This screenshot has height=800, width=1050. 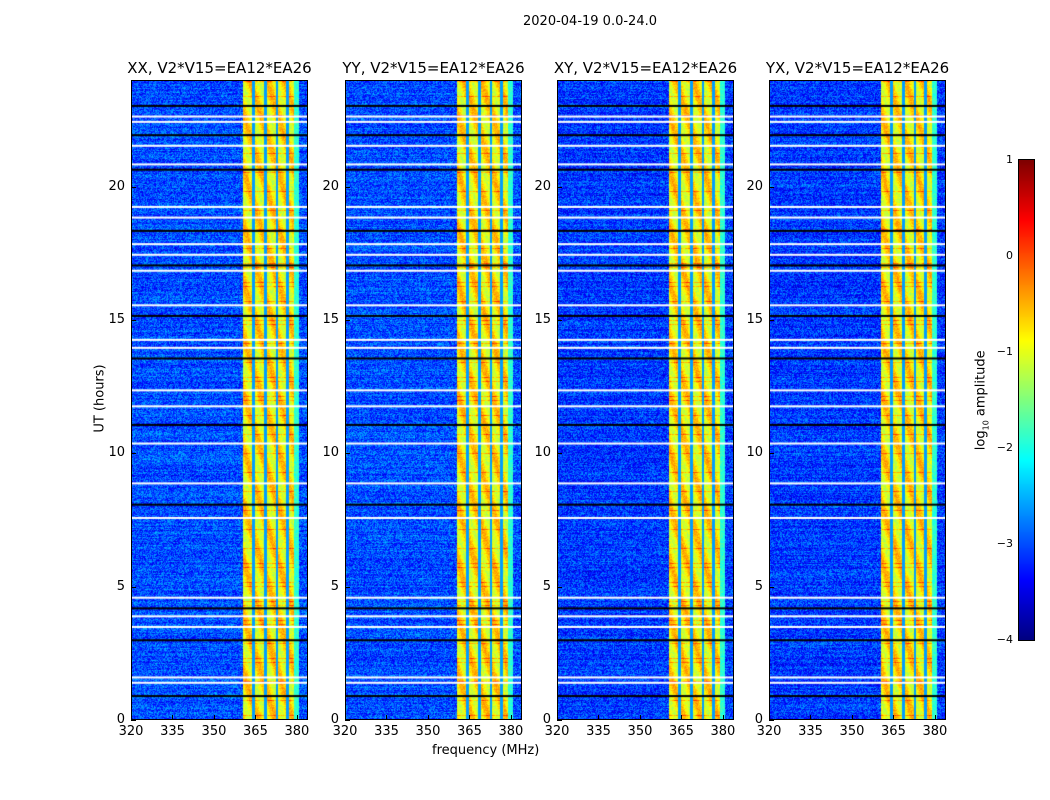 I want to click on colorbar-tick-label: −2, so click(x=1004, y=447).